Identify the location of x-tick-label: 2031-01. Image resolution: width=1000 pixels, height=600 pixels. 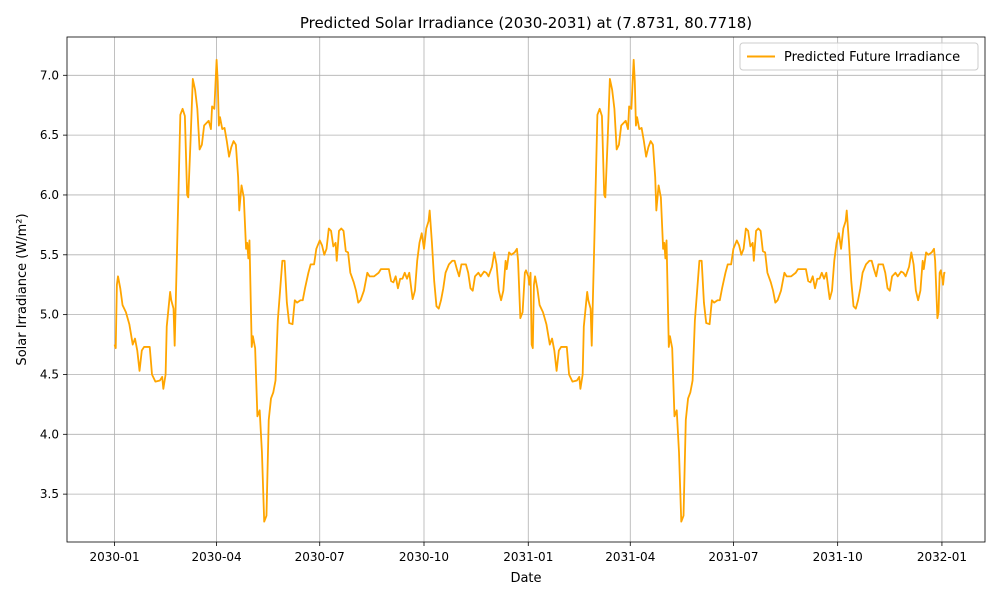
(528, 557).